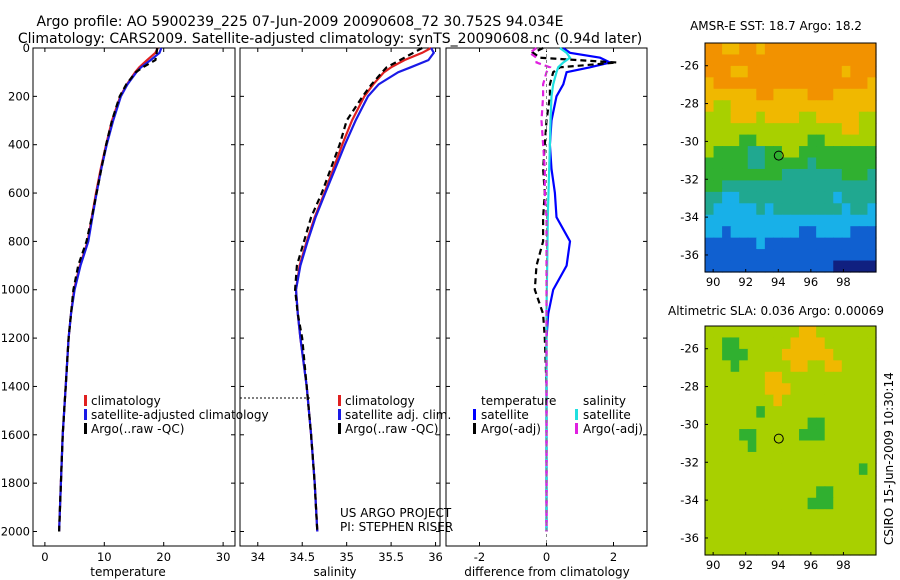 Image resolution: width=900 pixels, height=580 pixels. I want to click on y-tick-label: 1200, so click(15, 338).